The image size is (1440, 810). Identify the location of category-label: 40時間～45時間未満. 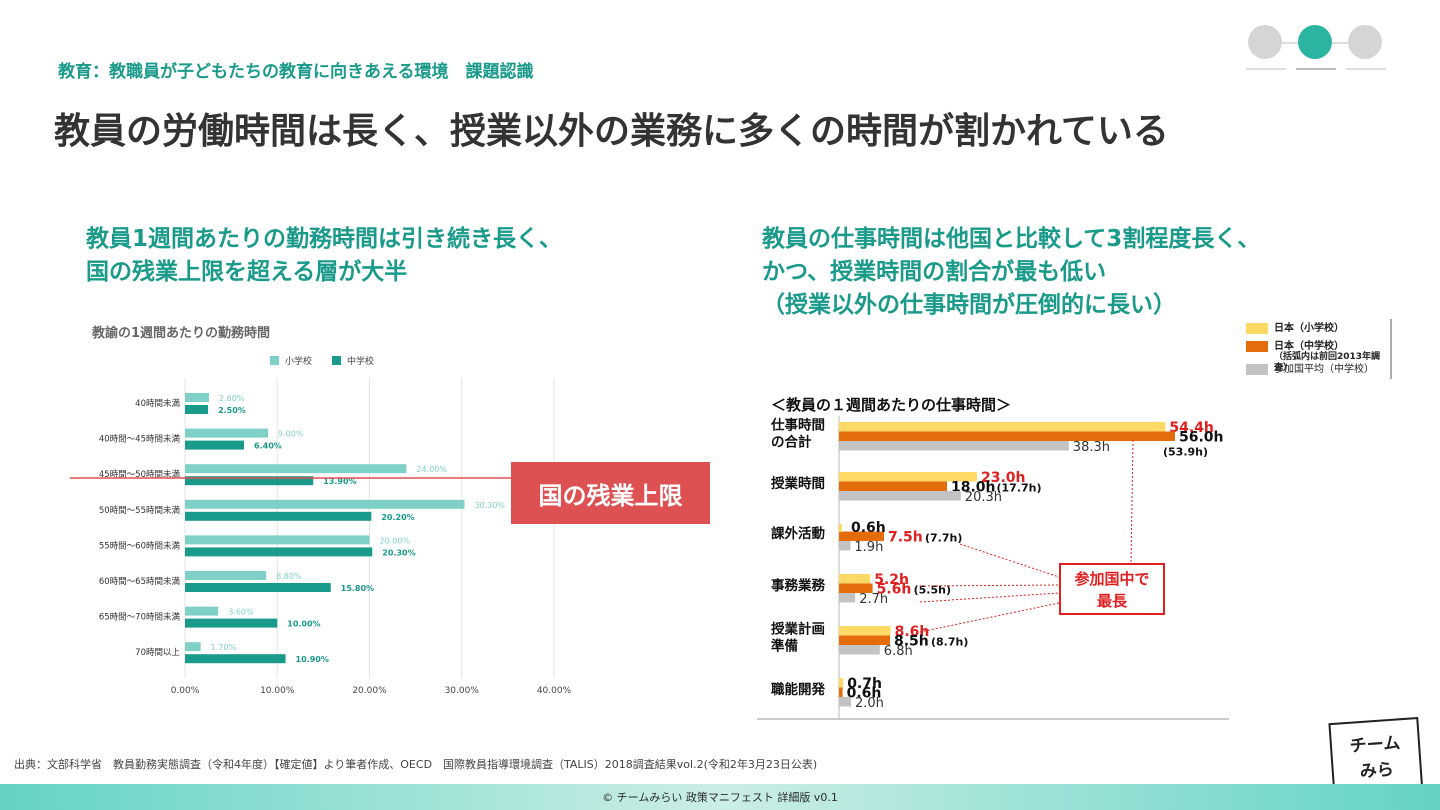
(140, 439).